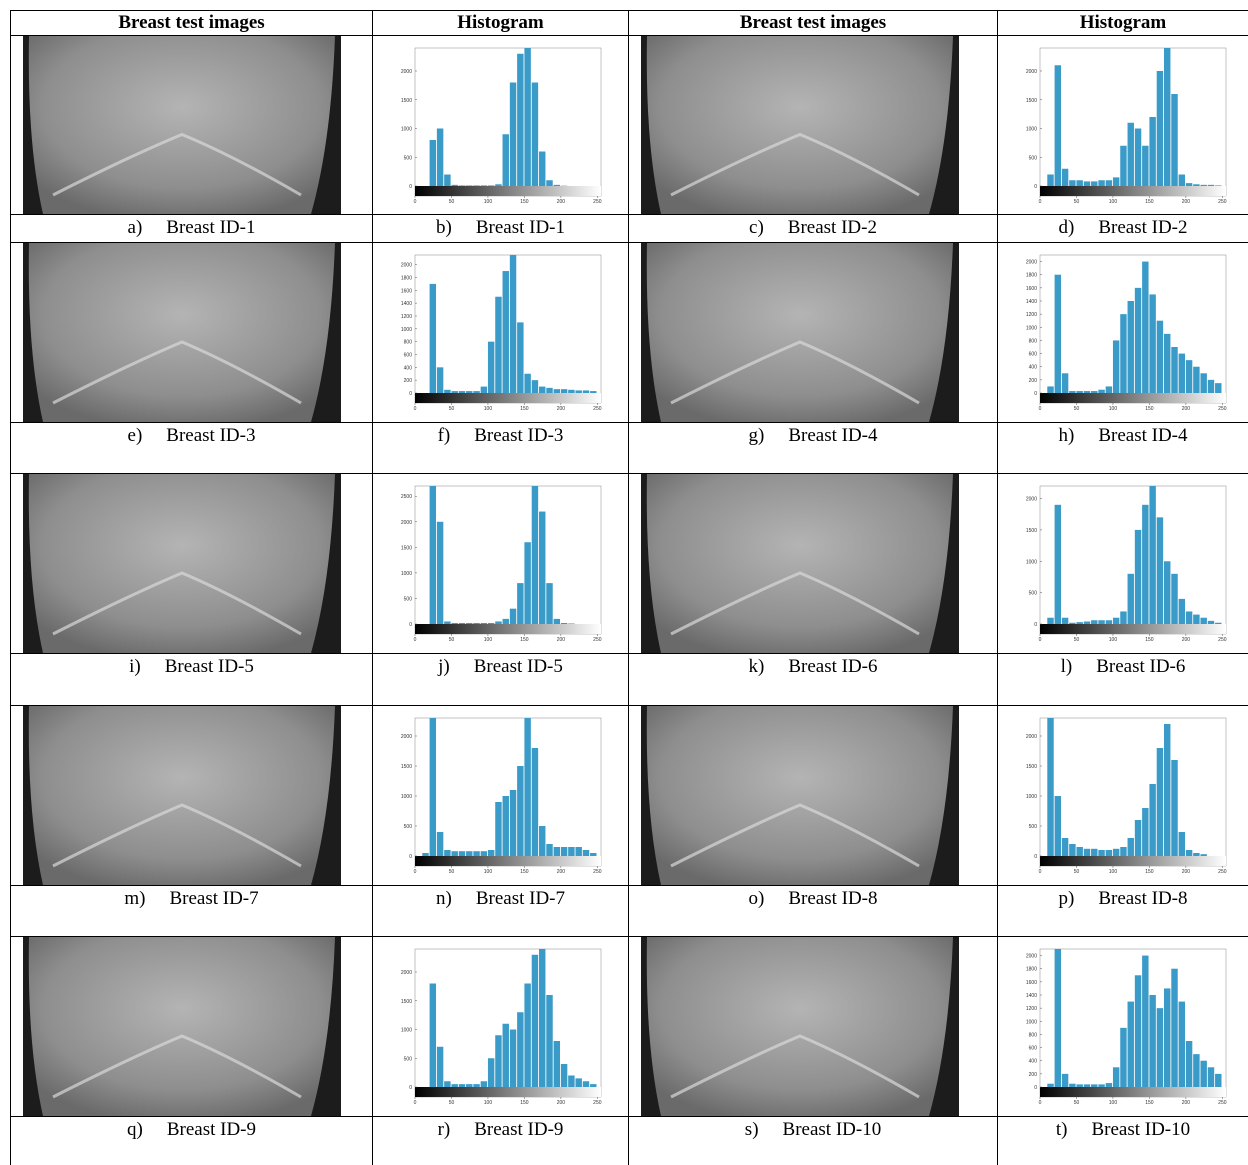 The image size is (1248, 1165). What do you see at coordinates (500, 563) in the screenshot?
I see `histogram-cell: 0 500 1000 1500 2000 2500 0 50 100 150 200 250` at bounding box center [500, 563].